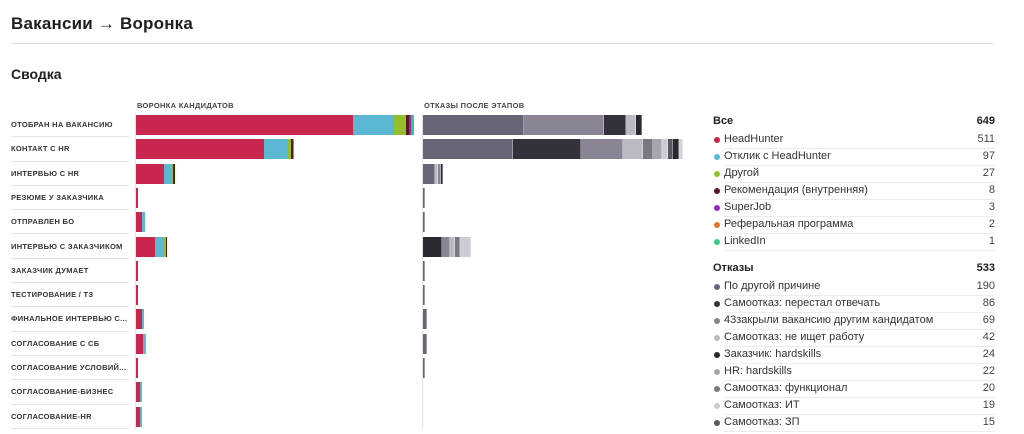 The width and height of the screenshot is (1024, 434). What do you see at coordinates (854, 287) in the screenshot?
I see `legend-item: По другой причине 190` at bounding box center [854, 287].